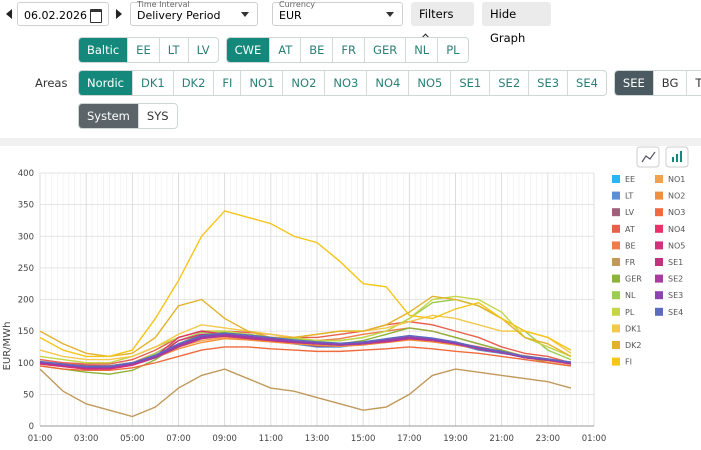  I want to click on area-button: GER, so click(384, 50).